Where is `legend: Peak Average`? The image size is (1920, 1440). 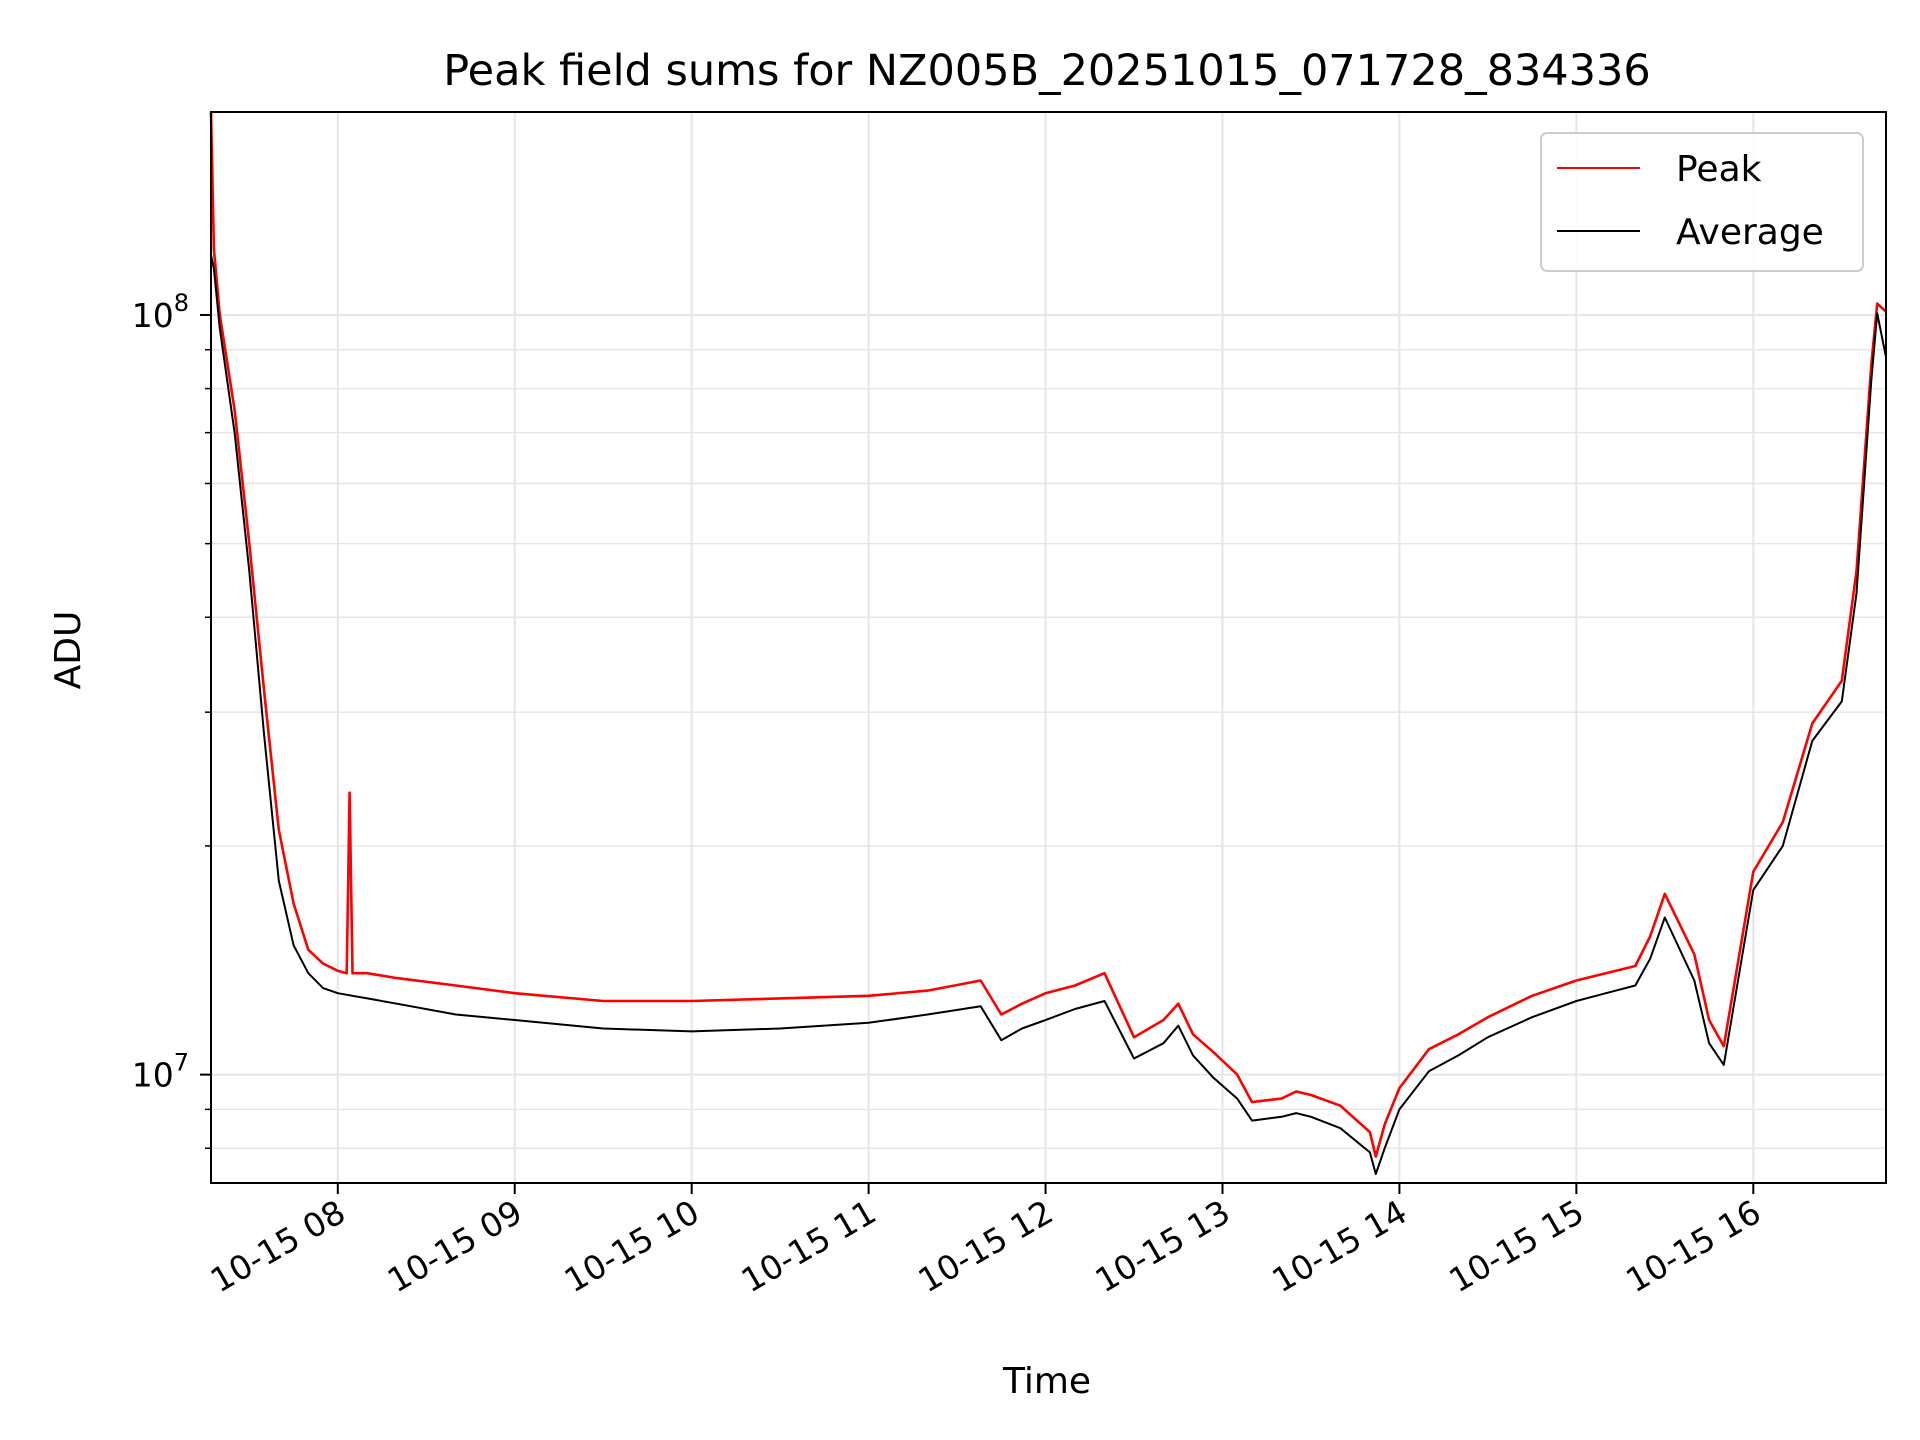
legend: Peak Average is located at coordinates (1702, 202).